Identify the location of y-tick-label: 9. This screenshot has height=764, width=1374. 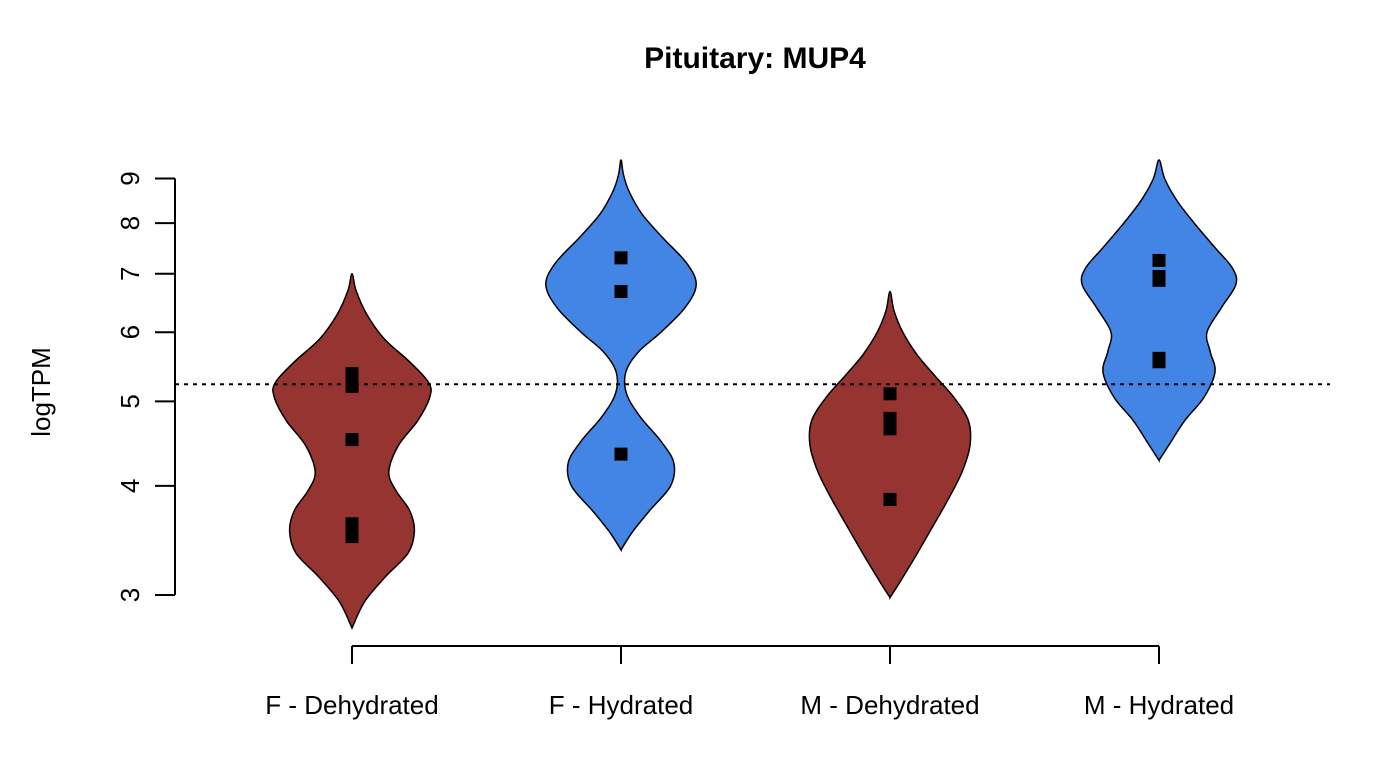
(130, 178).